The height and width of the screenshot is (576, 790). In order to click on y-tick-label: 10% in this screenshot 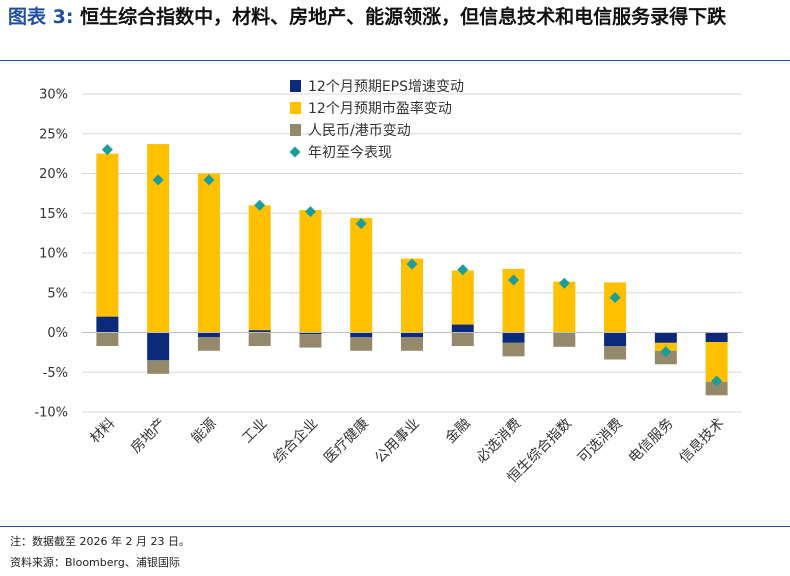, I will do `click(53, 254)`.